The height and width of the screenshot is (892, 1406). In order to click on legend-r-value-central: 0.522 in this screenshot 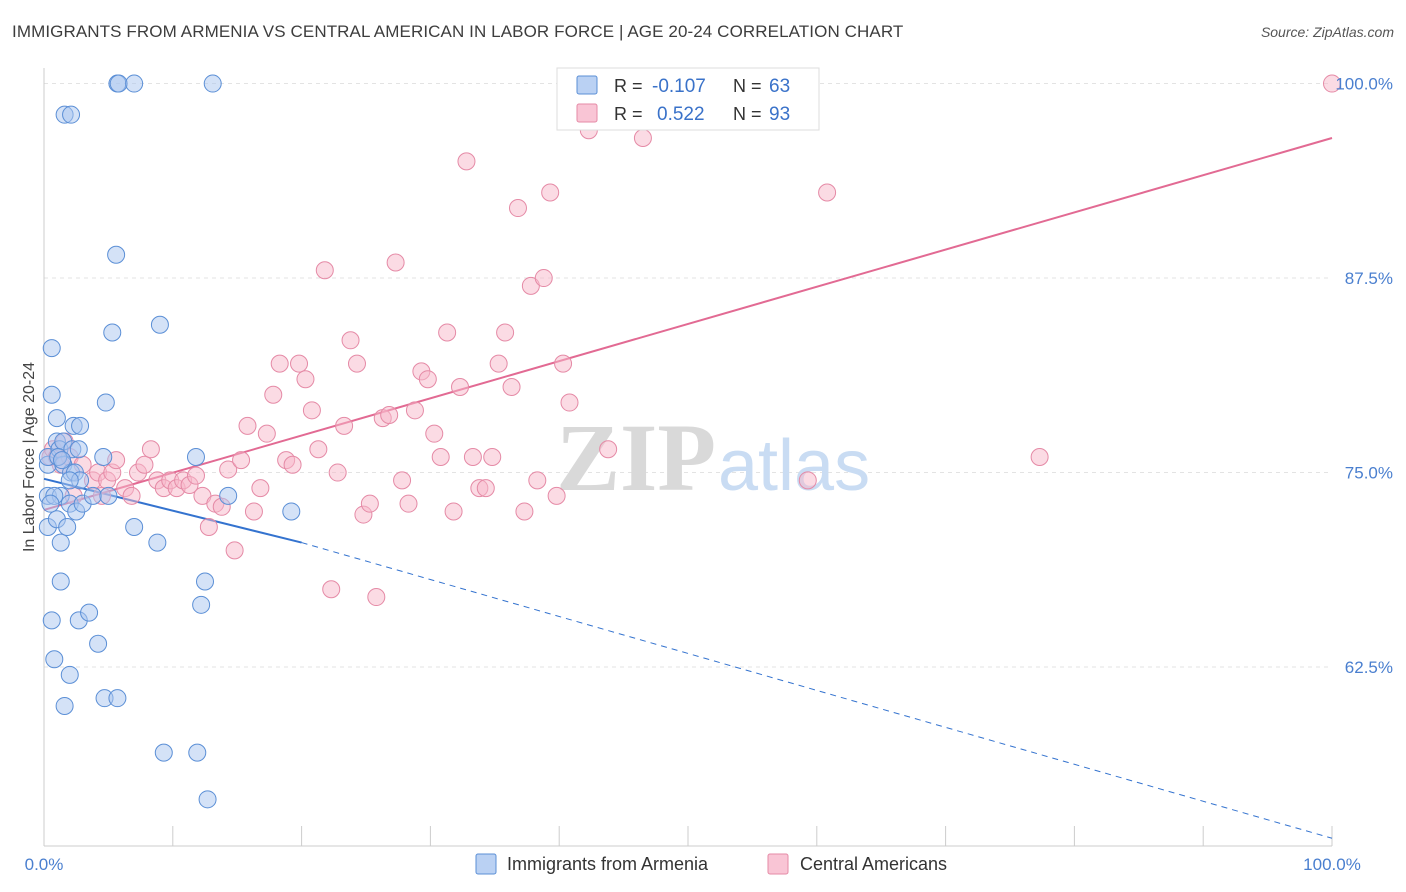, I will do `click(681, 114)`.